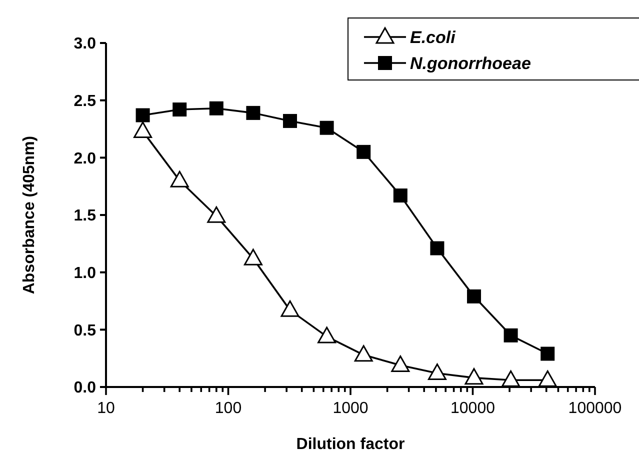 The height and width of the screenshot is (450, 639). What do you see at coordinates (228, 408) in the screenshot?
I see `x-tick-label: 100` at bounding box center [228, 408].